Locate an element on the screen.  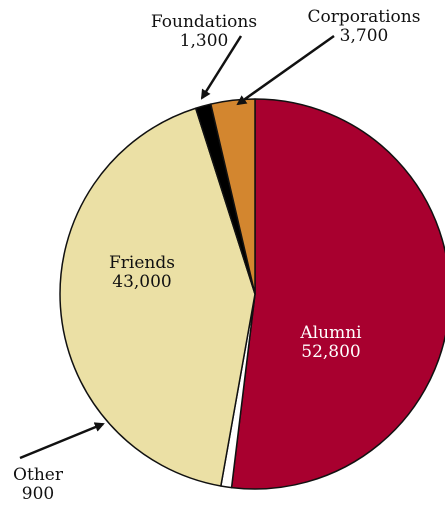
slice-value-friends: 43,000 is located at coordinates (141, 282).